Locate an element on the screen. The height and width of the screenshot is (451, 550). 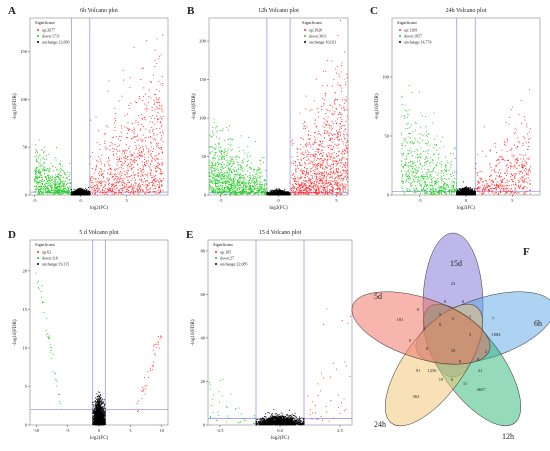
x-axis-label: log2(FC) is located at coordinates (99, 208).